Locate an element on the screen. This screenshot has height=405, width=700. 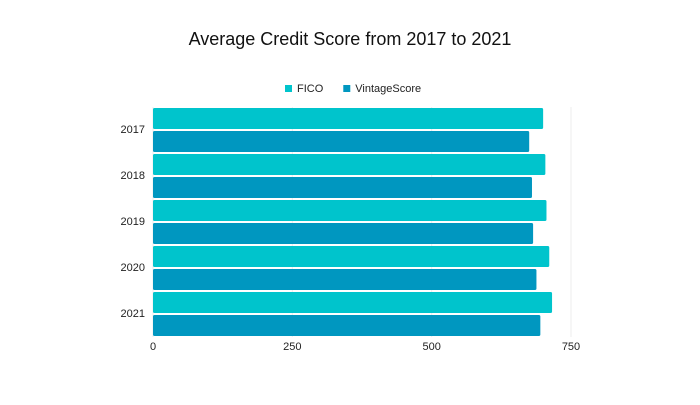
x-tick-label: 750 is located at coordinates (571, 347).